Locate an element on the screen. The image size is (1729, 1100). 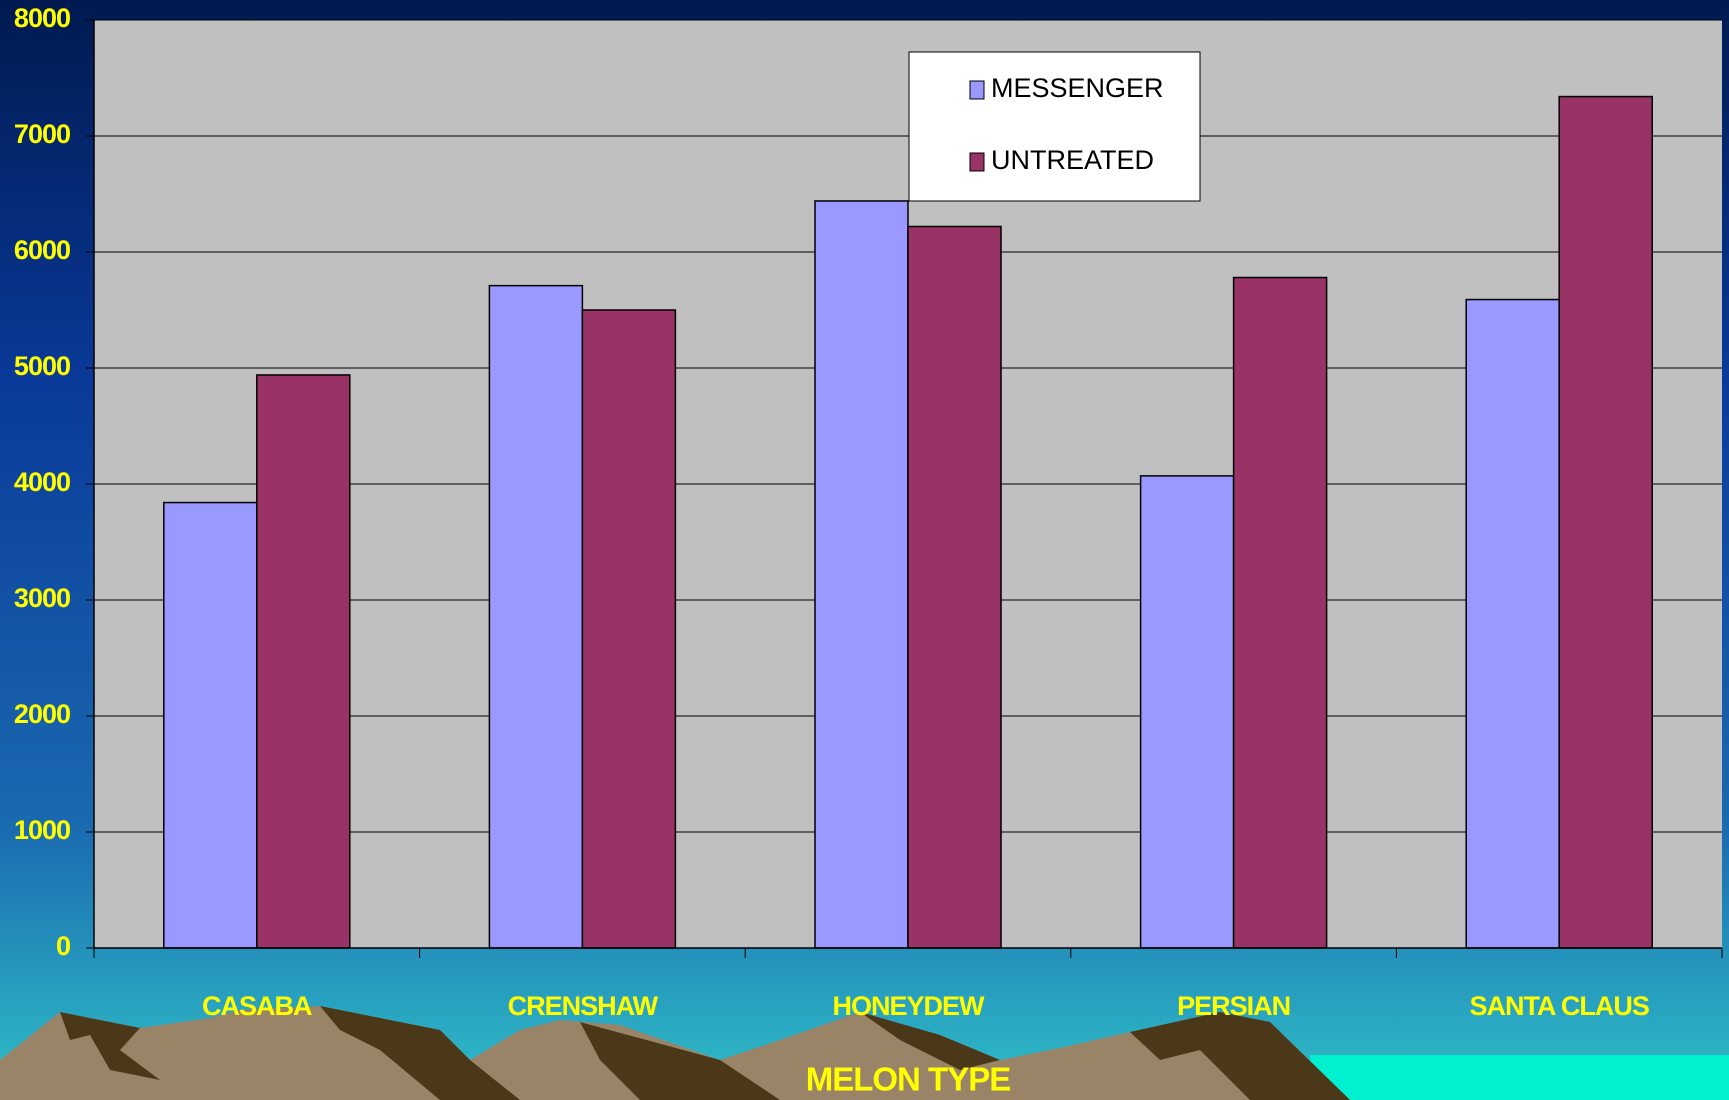
y-tick-label: 4000 is located at coordinates (42, 482).